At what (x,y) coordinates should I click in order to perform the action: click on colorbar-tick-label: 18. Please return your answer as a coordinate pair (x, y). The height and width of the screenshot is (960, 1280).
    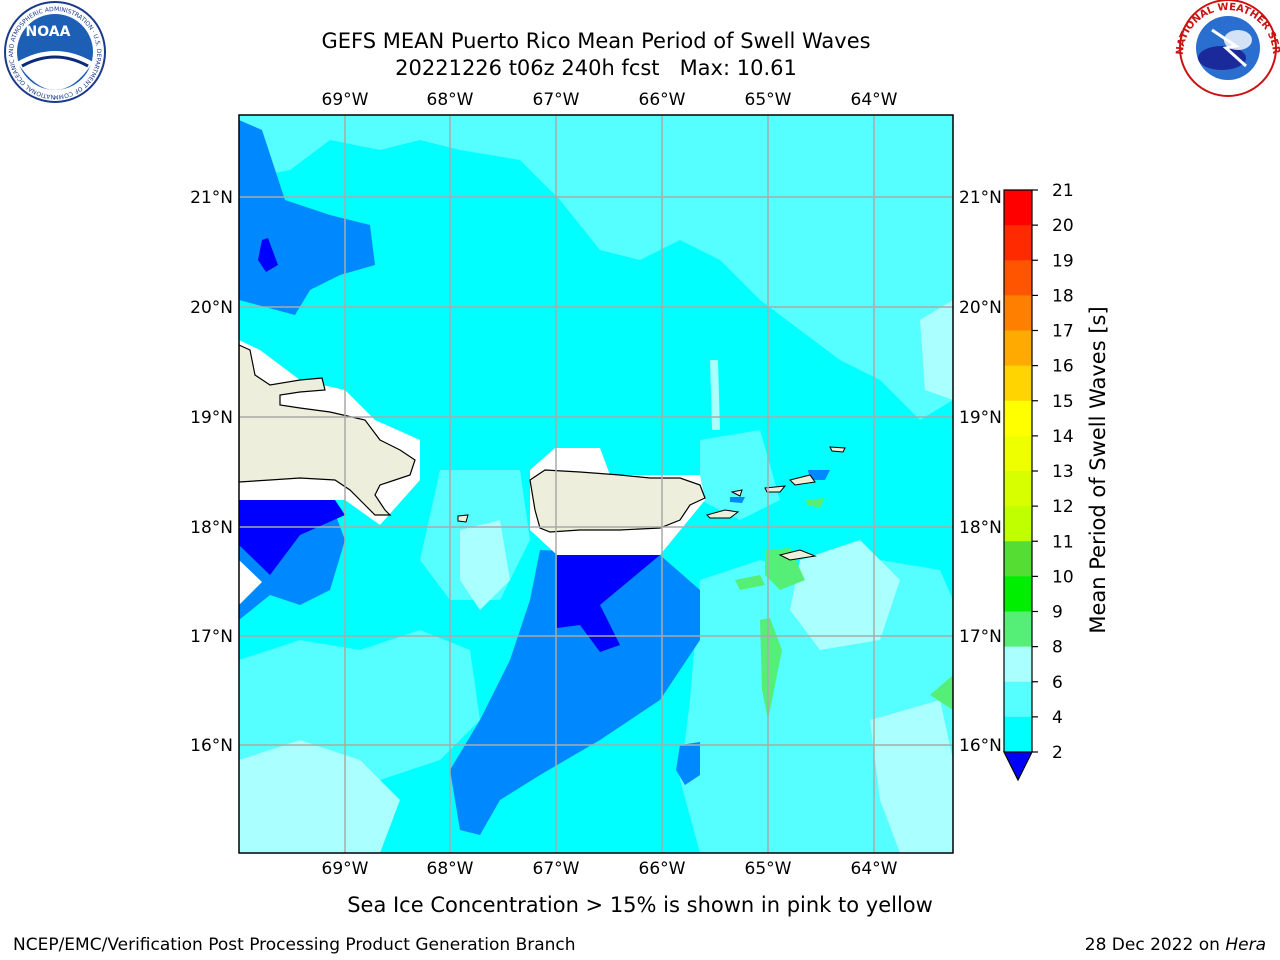
    Looking at the image, I should click on (1063, 296).